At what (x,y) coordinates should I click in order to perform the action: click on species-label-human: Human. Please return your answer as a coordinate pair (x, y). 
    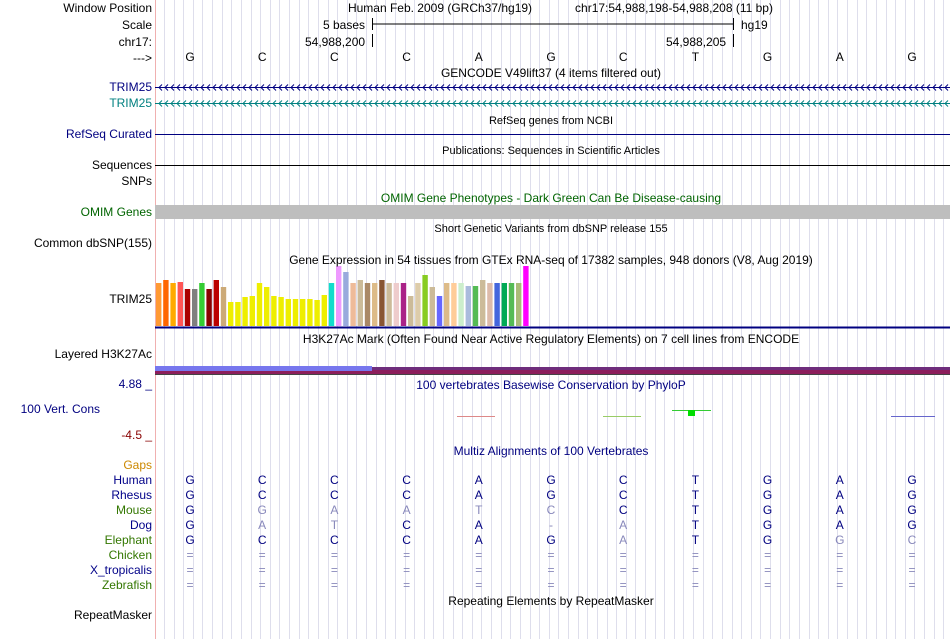
    Looking at the image, I should click on (132, 480).